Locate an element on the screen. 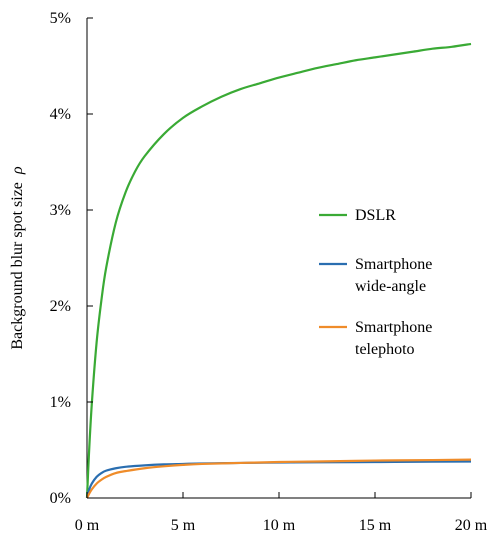  y-tick-label: 4% is located at coordinates (60, 114).